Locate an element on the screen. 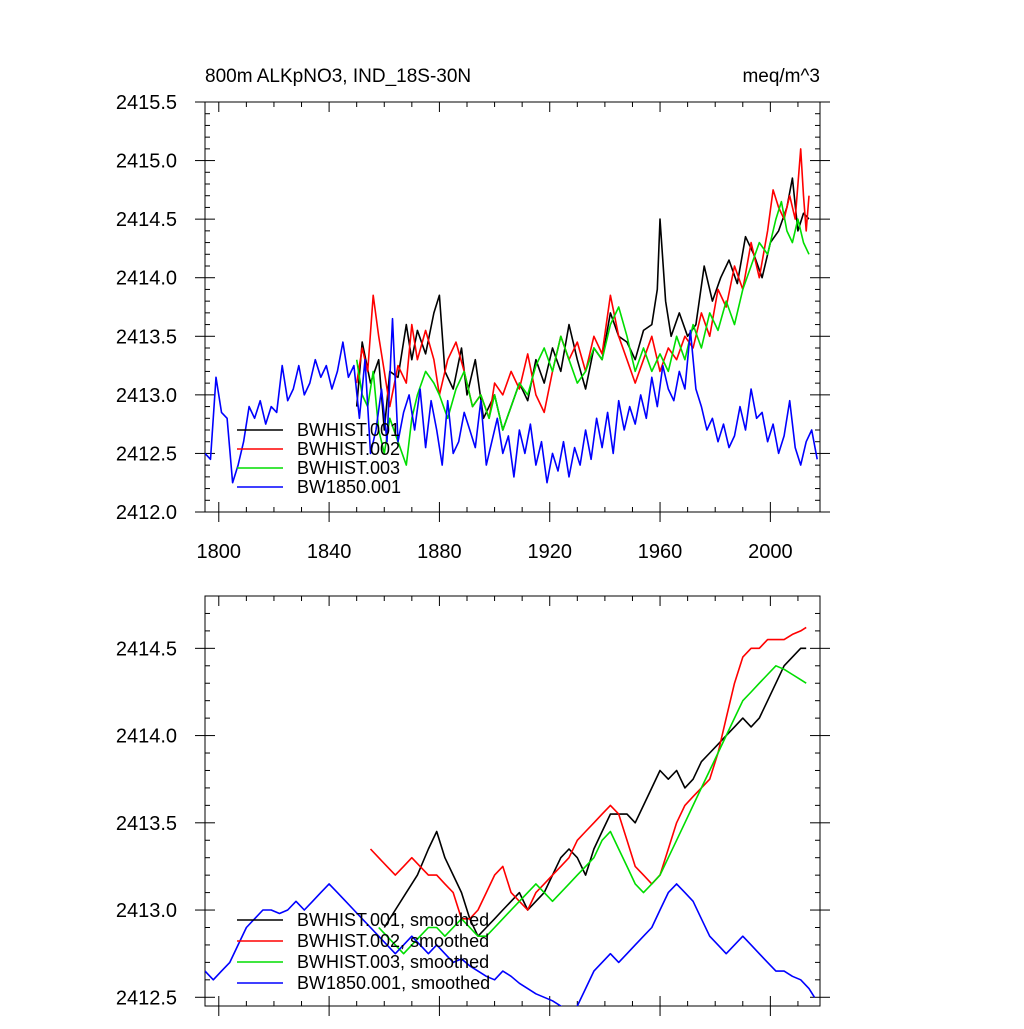  chart-title-left: 800m ALKpNO3, IND_18S-30N is located at coordinates (338, 76).